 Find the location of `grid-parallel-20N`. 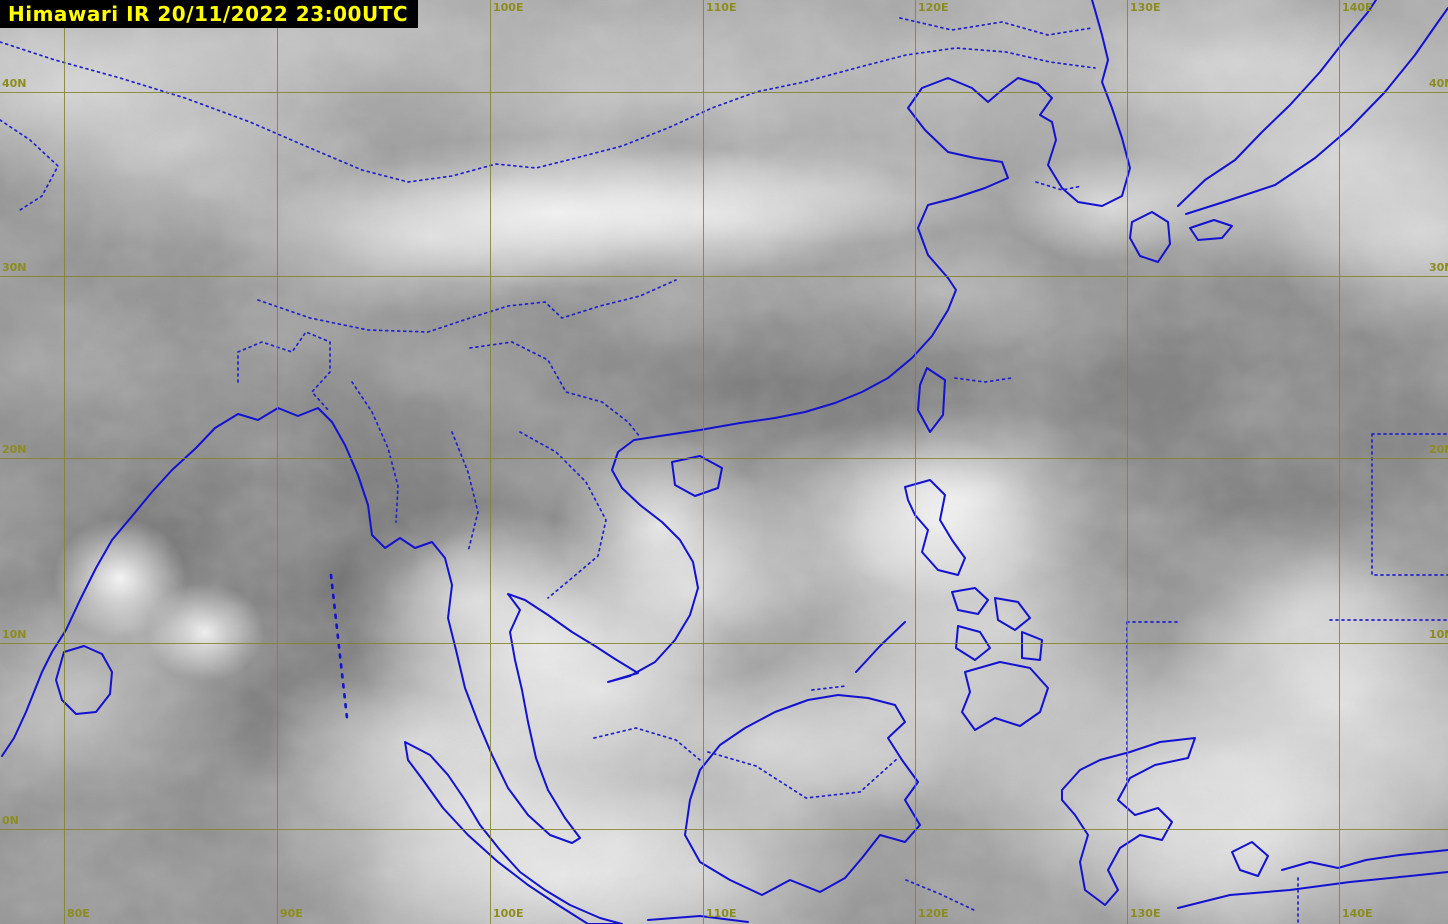

grid-parallel-20N is located at coordinates (724, 458).